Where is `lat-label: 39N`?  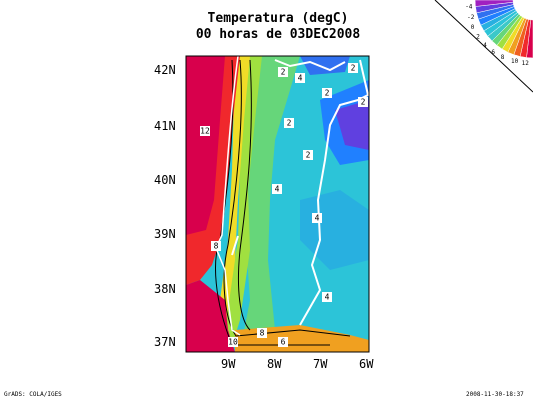
lat-label: 39N is located at coordinates (165, 234).